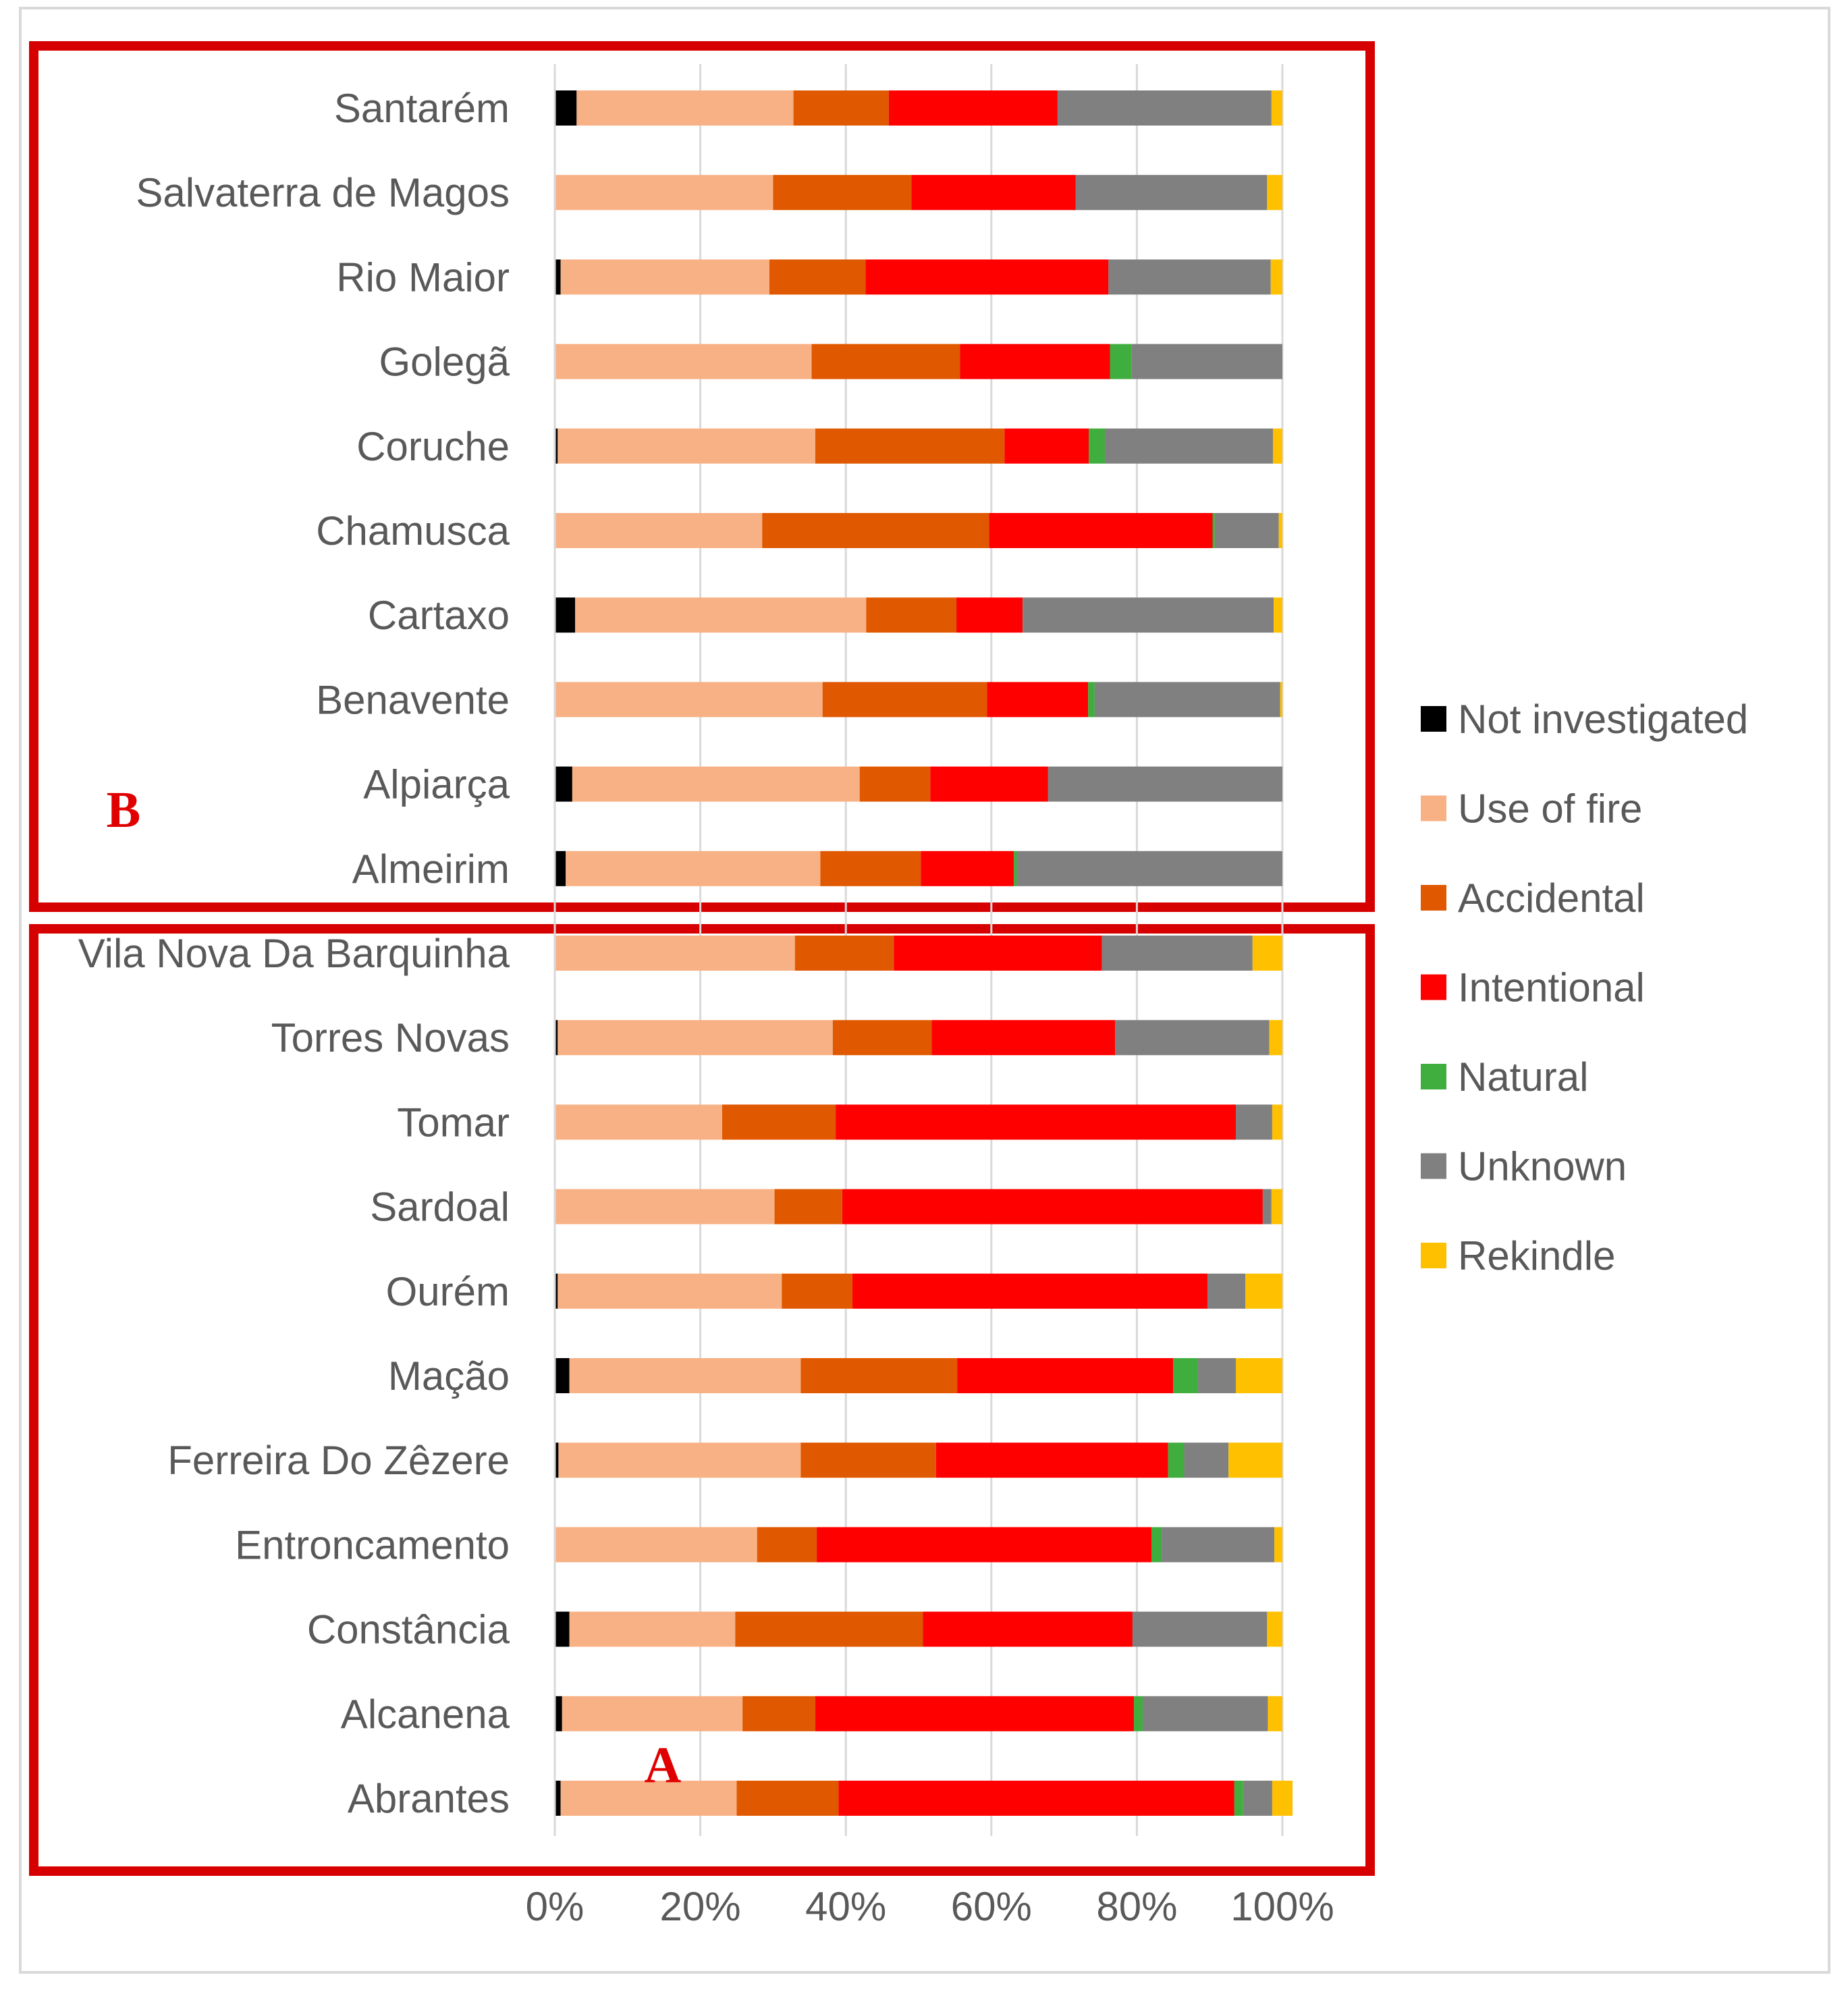  Describe the element at coordinates (845, 1906) in the screenshot. I see `x-tick-label-40: 40%` at that location.